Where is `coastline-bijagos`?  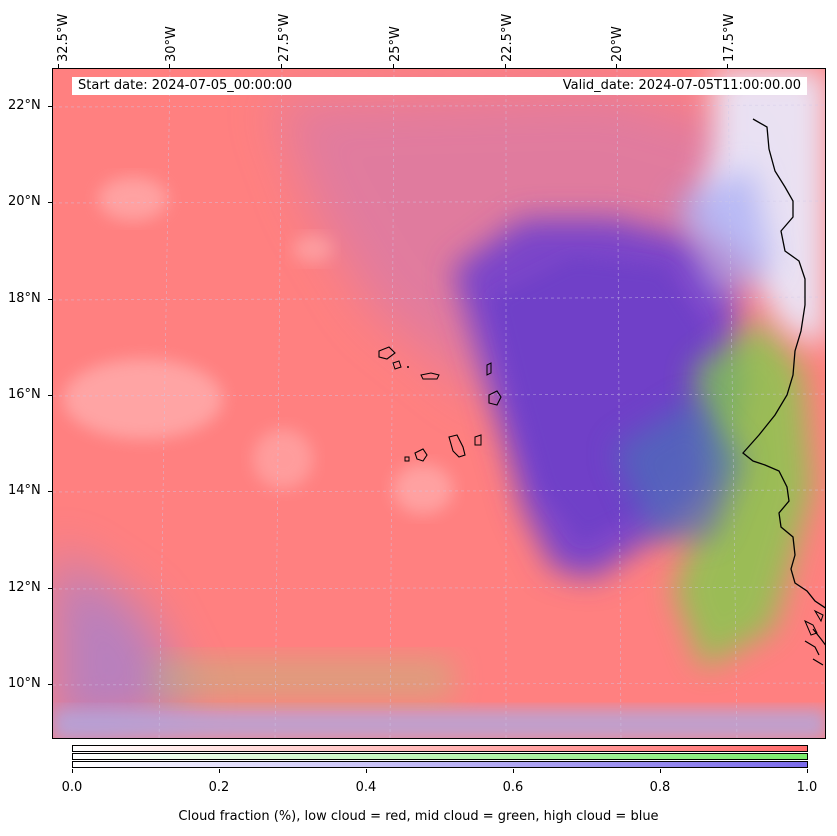 coastline-bijagos is located at coordinates (814, 622).